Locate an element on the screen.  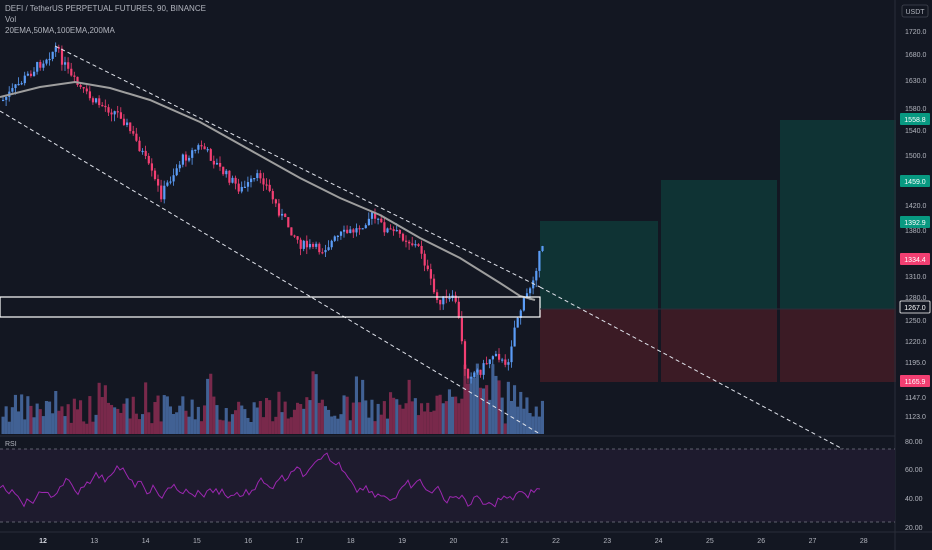
price-tick: 1147.0 is located at coordinates (915, 398).